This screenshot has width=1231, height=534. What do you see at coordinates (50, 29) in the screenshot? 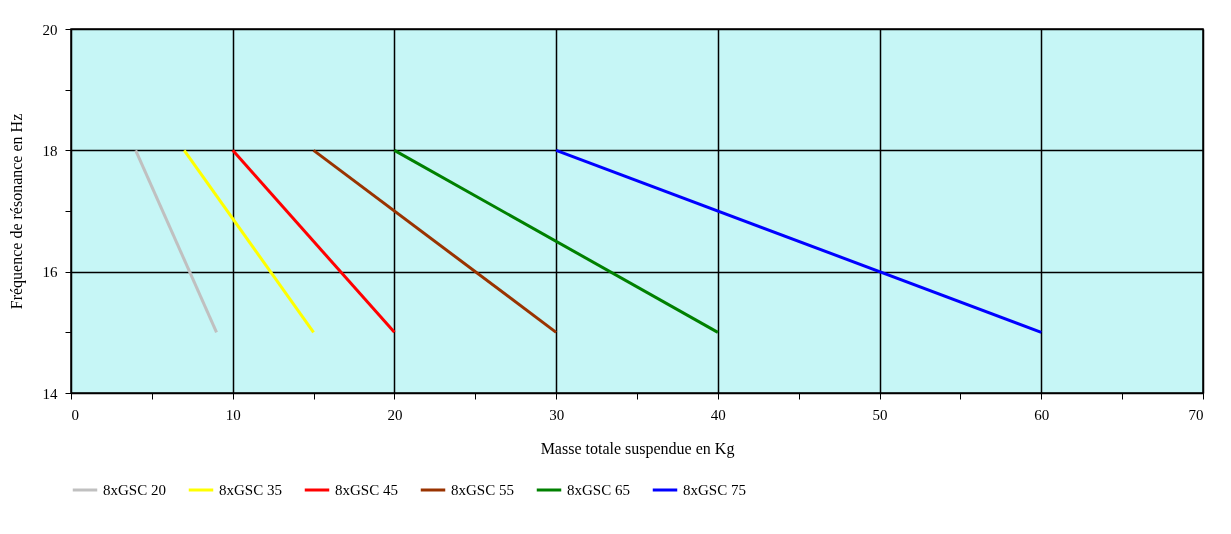
I see `y-tick-label: 20` at bounding box center [50, 29].